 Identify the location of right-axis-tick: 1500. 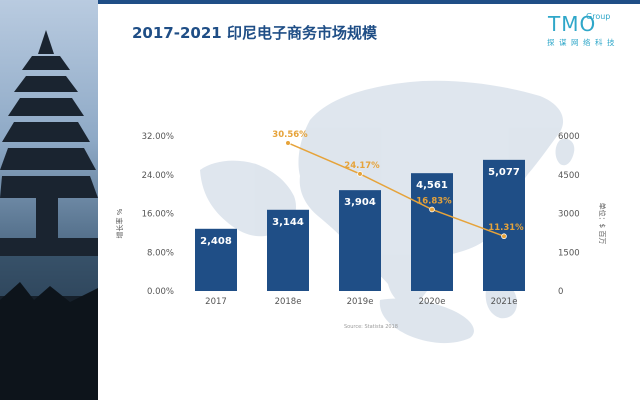
(569, 253).